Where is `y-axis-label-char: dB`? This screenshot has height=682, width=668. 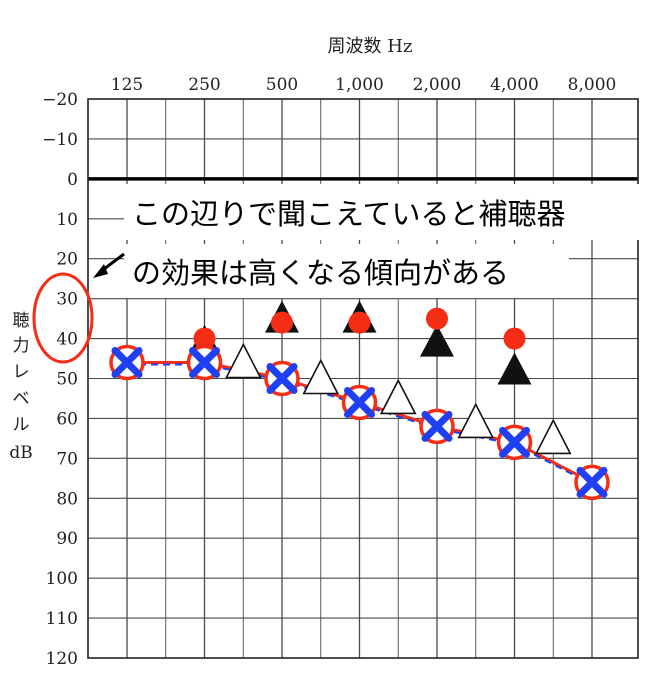
y-axis-label-char: dB is located at coordinates (20, 453).